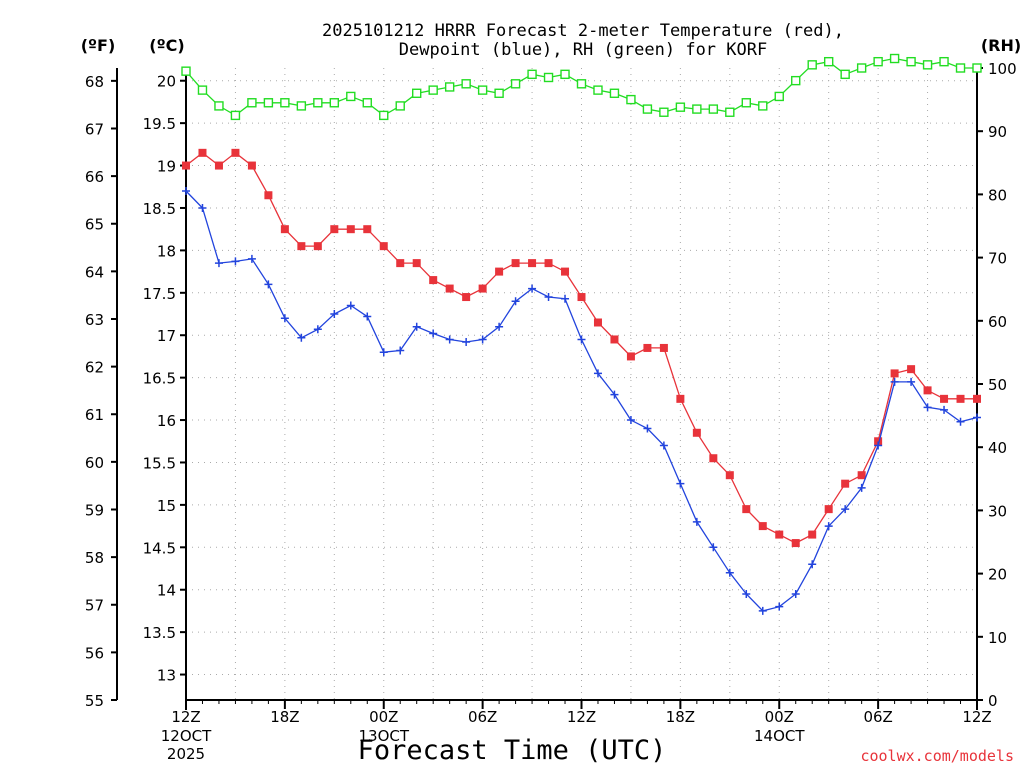 This screenshot has height=768, width=1024. I want to click on celsius-tick-label: 14.5, so click(159, 548).